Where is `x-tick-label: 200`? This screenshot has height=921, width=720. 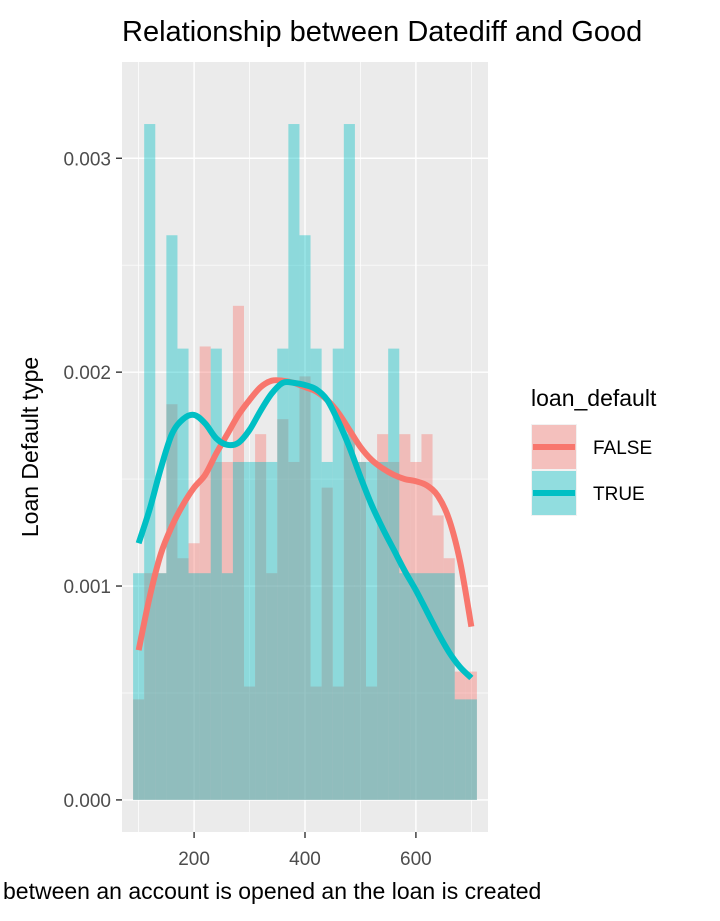
x-tick-label: 200 is located at coordinates (194, 859).